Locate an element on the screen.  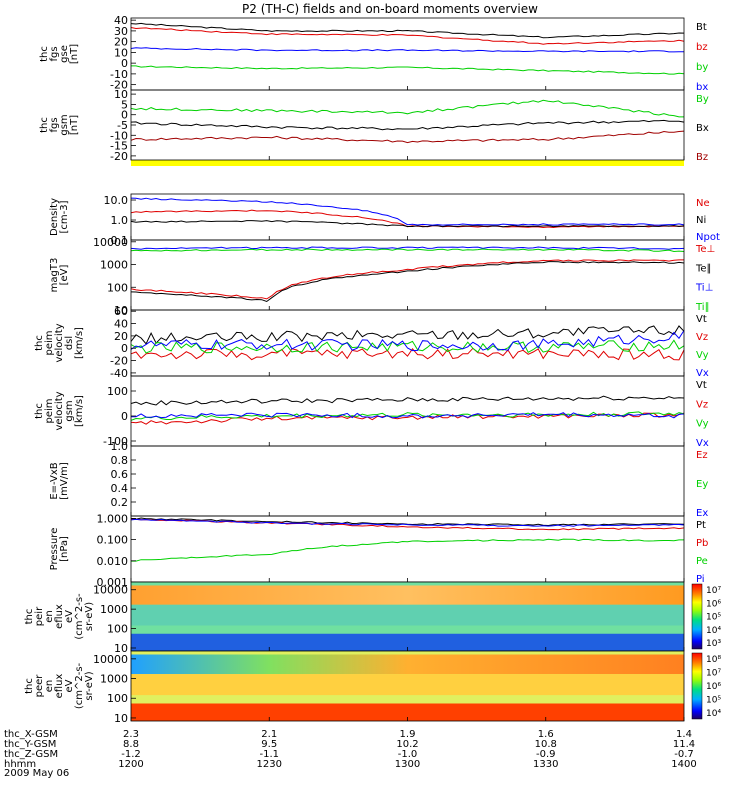
y-axis-label-line: gsm is located at coordinates (64, 124).